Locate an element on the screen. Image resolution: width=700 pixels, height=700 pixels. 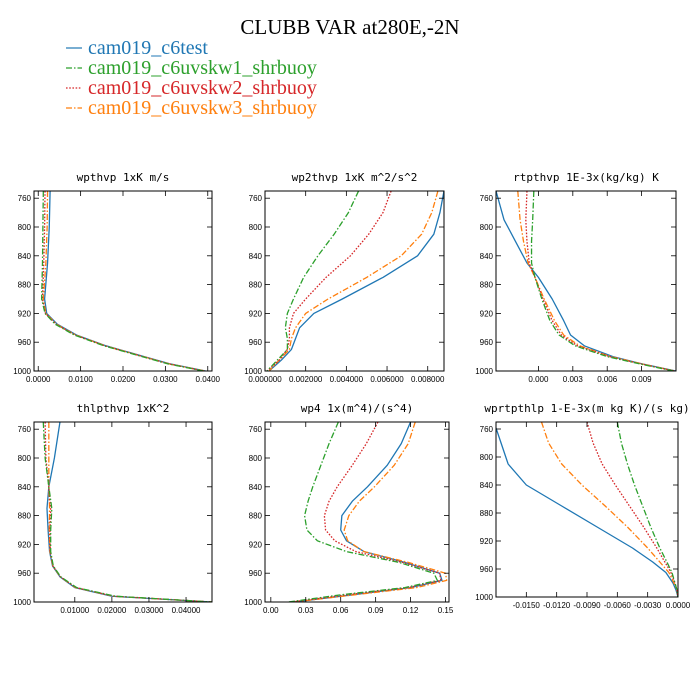
x-tick-label: 0.0300 is located at coordinates (165, 379).